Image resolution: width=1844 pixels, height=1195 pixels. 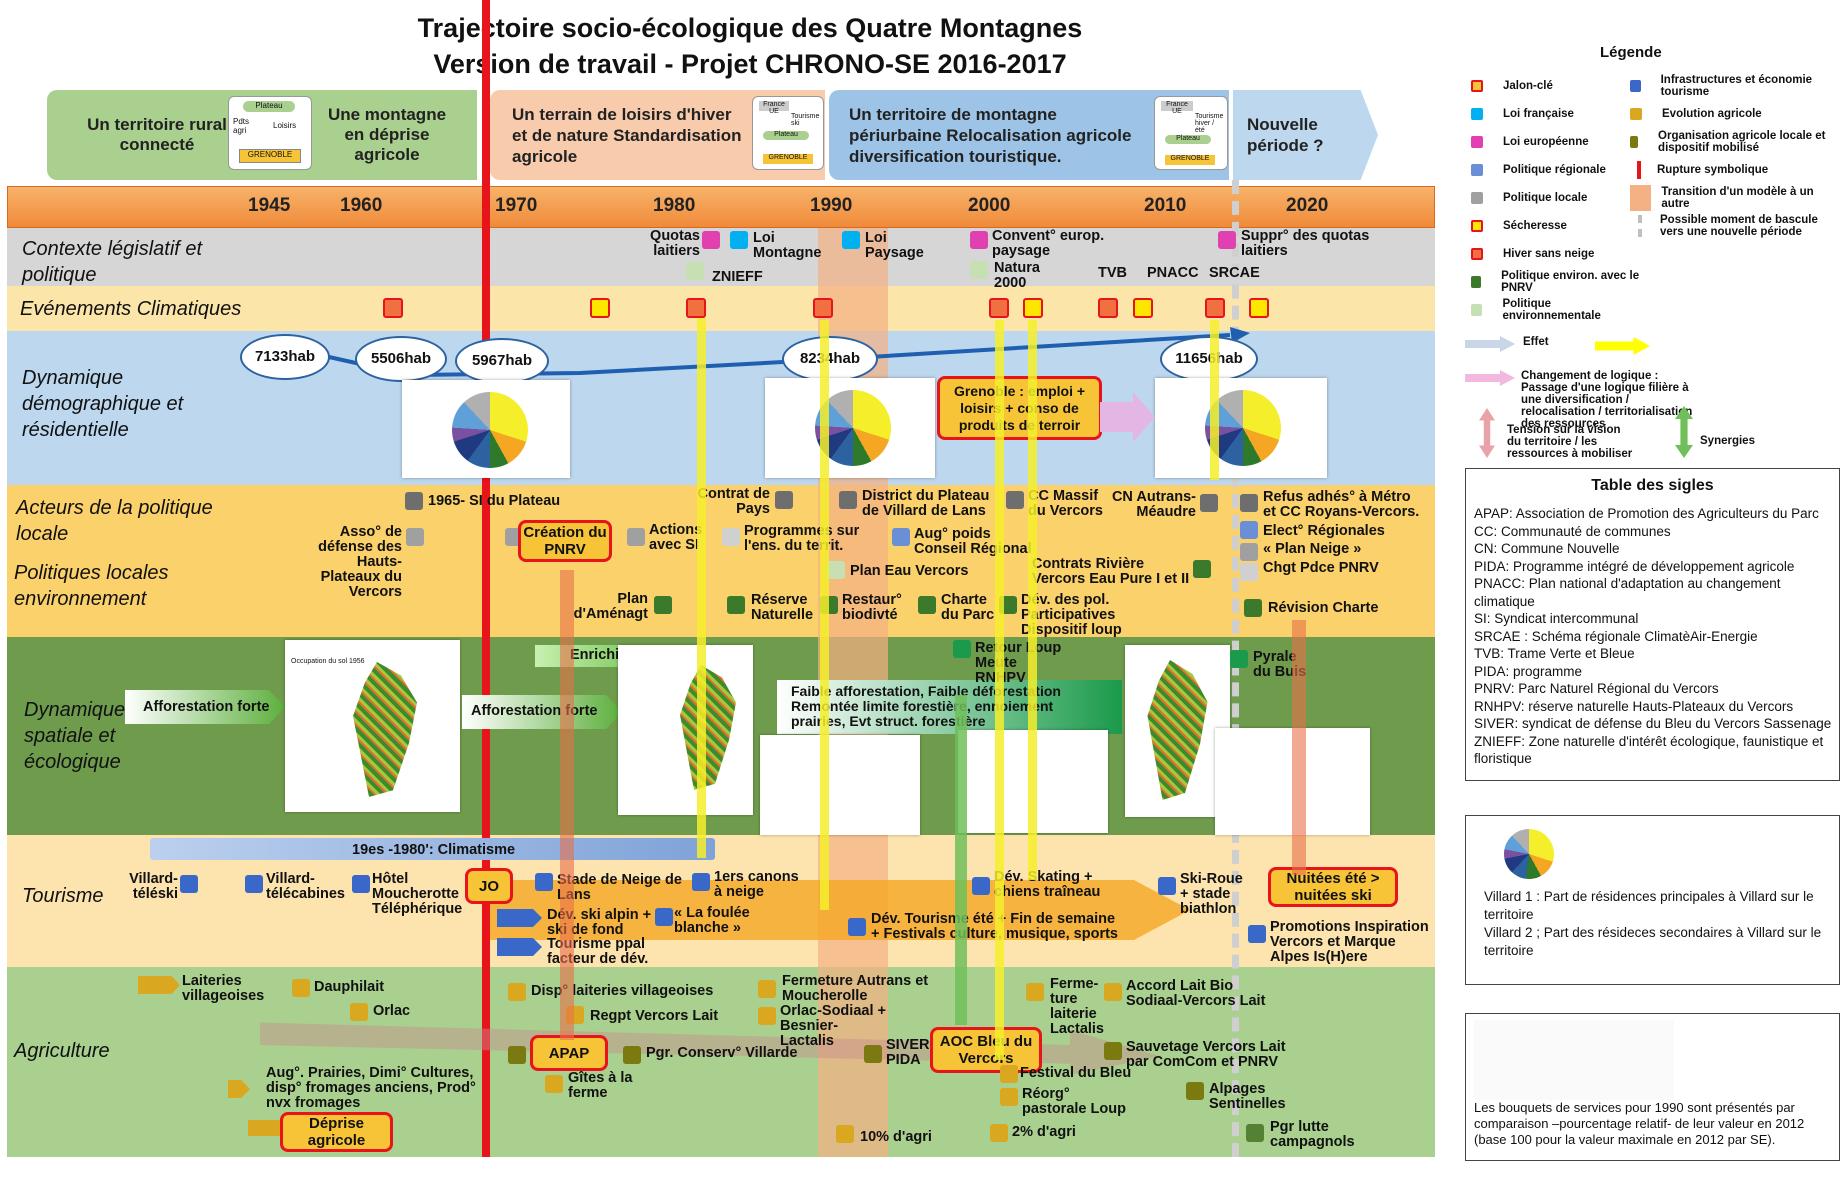 What do you see at coordinates (434, 850) in the screenshot?
I see `climatisme-label: 19es -1980': Climatisme` at bounding box center [434, 850].